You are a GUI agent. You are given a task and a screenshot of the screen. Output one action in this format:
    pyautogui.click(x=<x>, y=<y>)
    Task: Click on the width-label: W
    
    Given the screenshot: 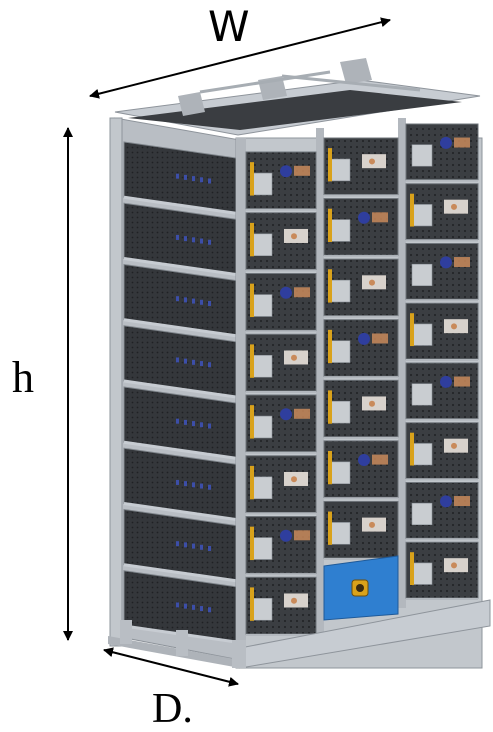 What is the action you would take?
    pyautogui.click(x=229, y=26)
    